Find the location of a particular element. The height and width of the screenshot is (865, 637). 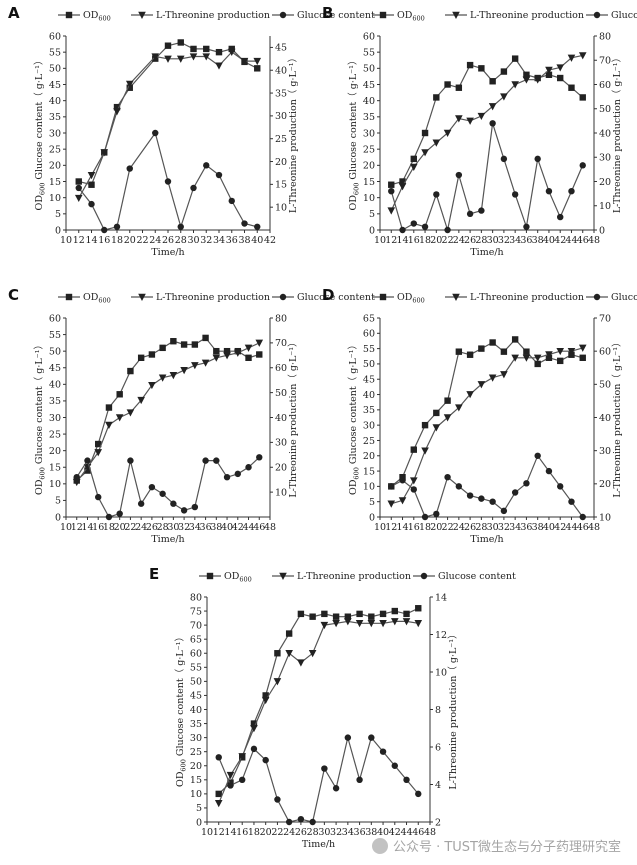

legend-entry-label: OD600 is located at coordinates (411, 298).